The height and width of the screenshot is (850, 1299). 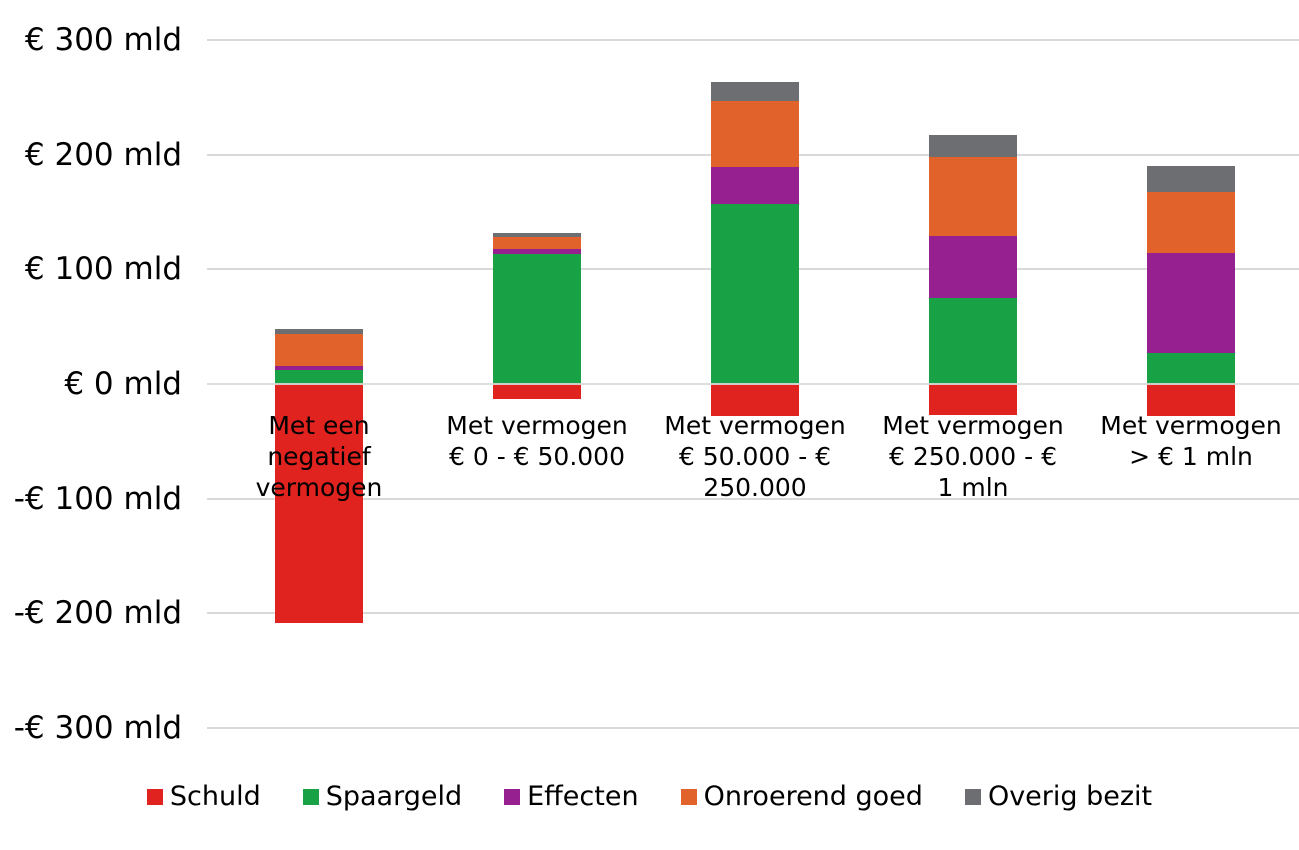 I want to click on y-tick-label: -€ 300 mld, so click(x=97, y=728).